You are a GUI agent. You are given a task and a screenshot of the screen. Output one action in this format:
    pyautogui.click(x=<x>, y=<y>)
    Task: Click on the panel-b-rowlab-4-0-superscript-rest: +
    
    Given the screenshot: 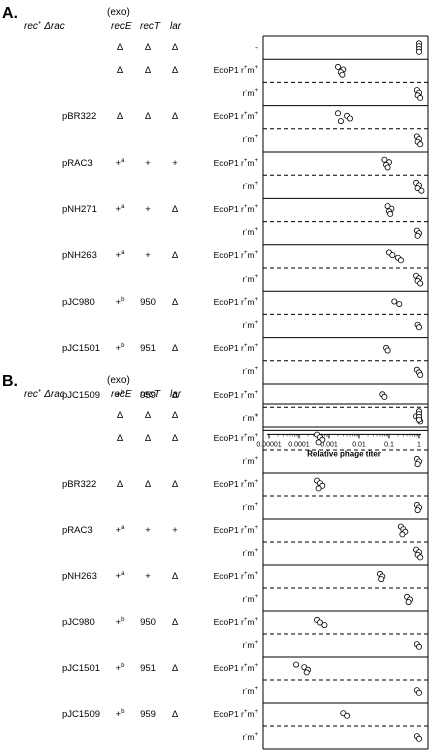 What is the action you would take?
    pyautogui.click(x=256, y=573)
    